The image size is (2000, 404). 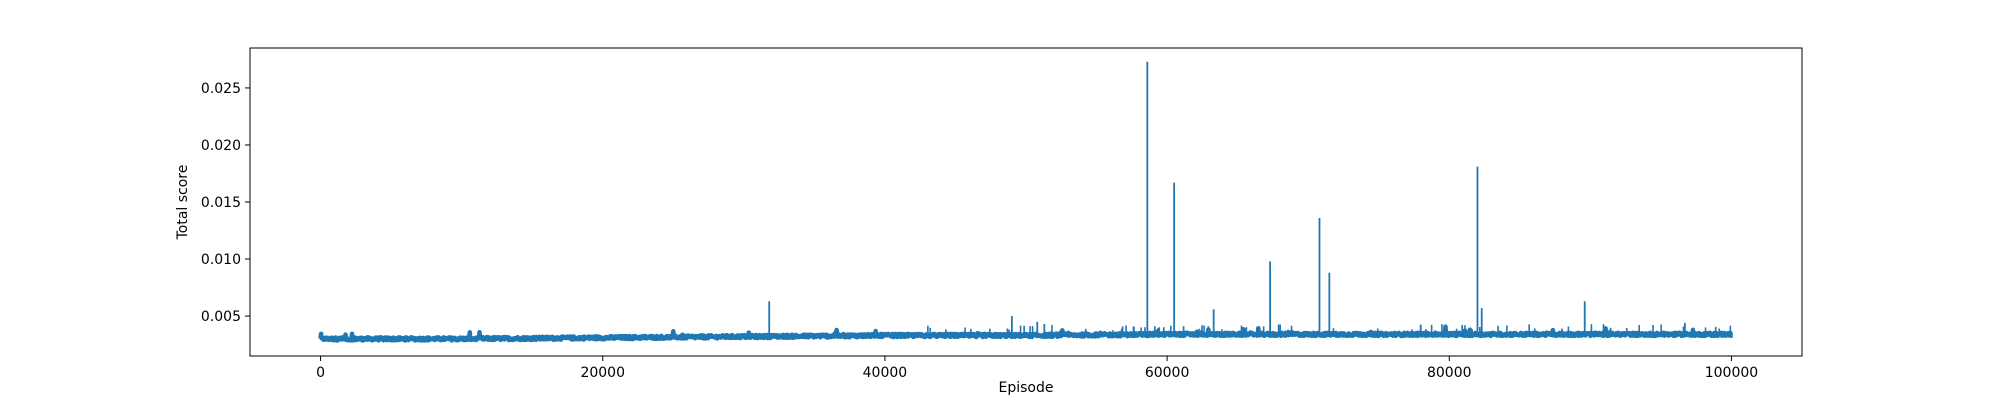 What do you see at coordinates (1026, 388) in the screenshot?
I see `x-axis-label: Episode` at bounding box center [1026, 388].